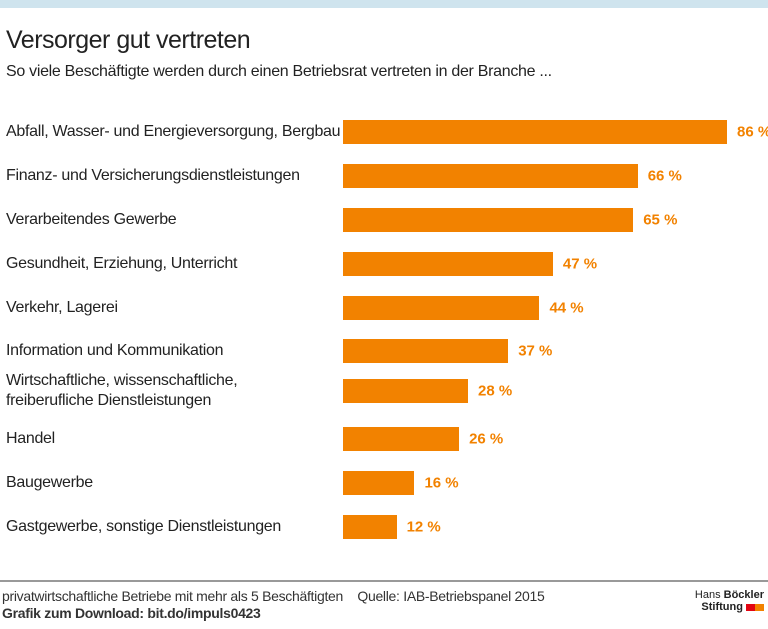 This screenshot has width=768, height=629. Describe the element at coordinates (660, 220) in the screenshot. I see `value-label: 65 %` at that location.